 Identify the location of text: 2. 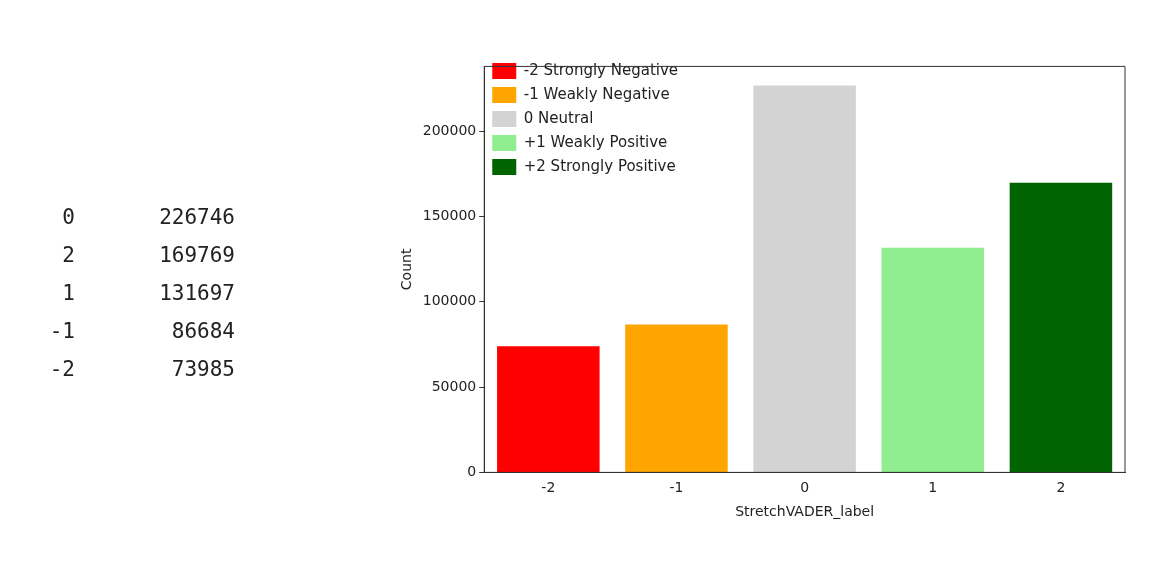
(68, 255).